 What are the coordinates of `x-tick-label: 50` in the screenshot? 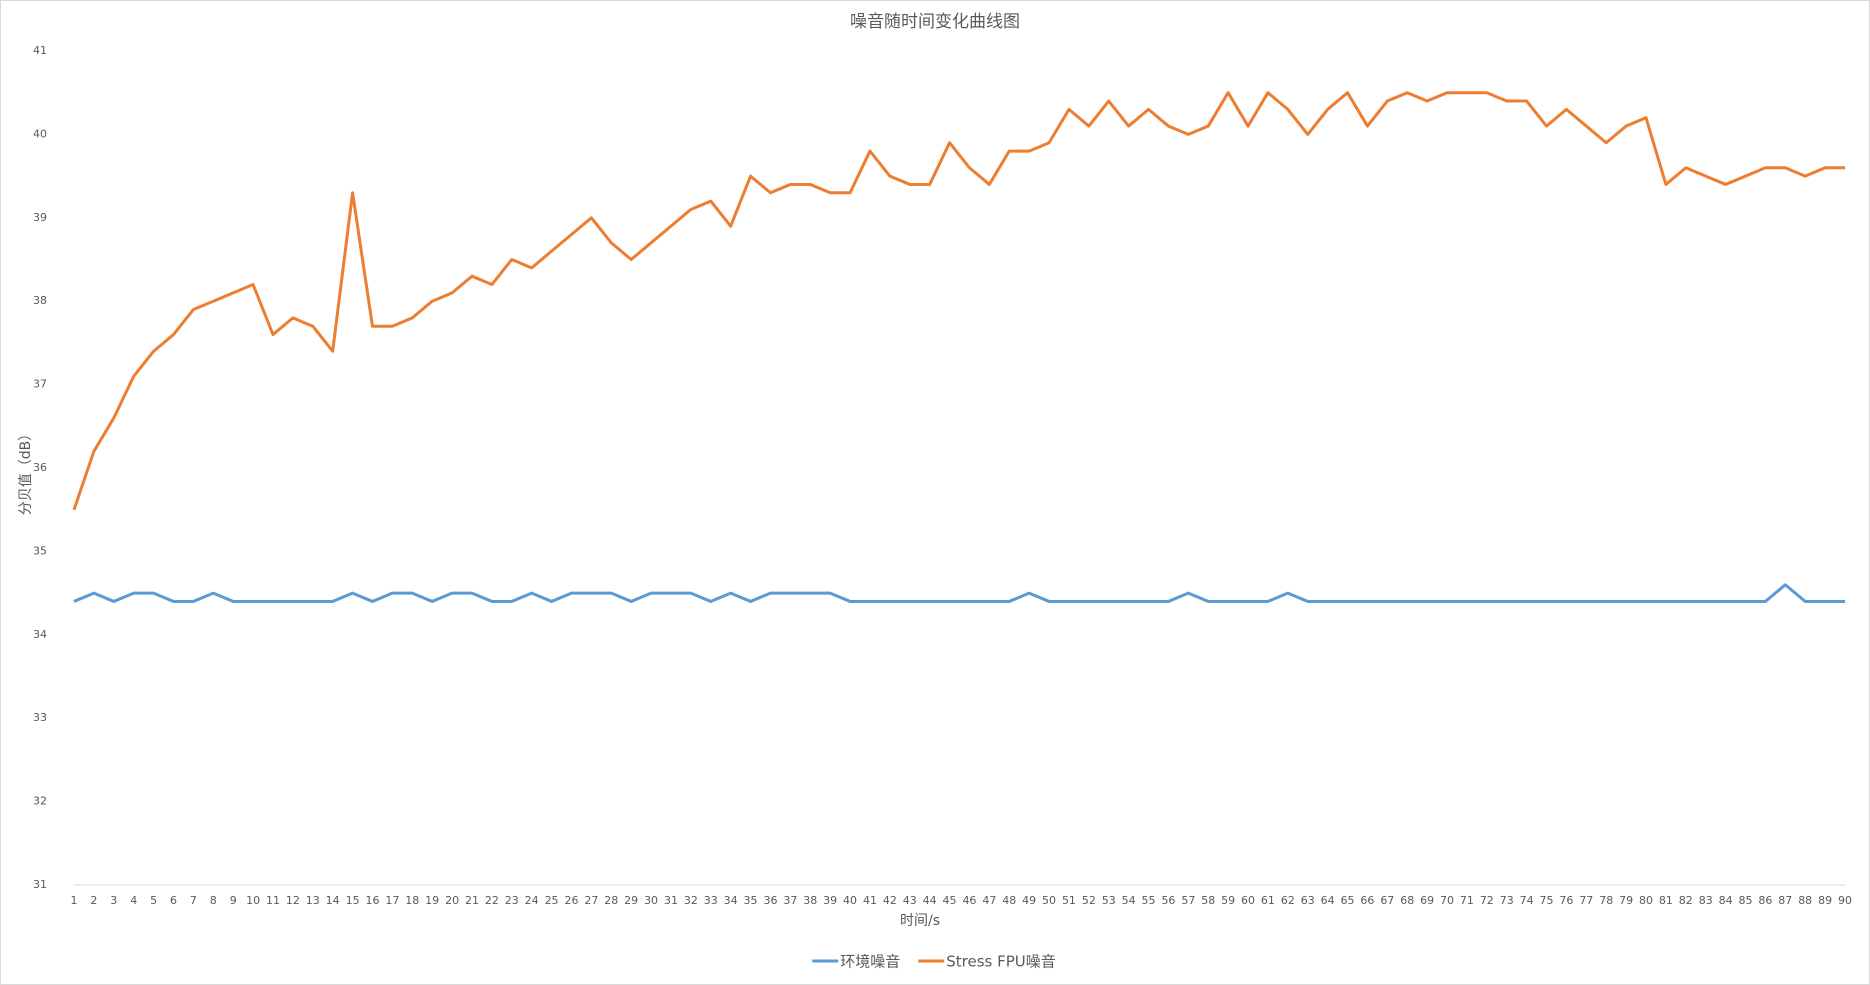 It's located at (1049, 900).